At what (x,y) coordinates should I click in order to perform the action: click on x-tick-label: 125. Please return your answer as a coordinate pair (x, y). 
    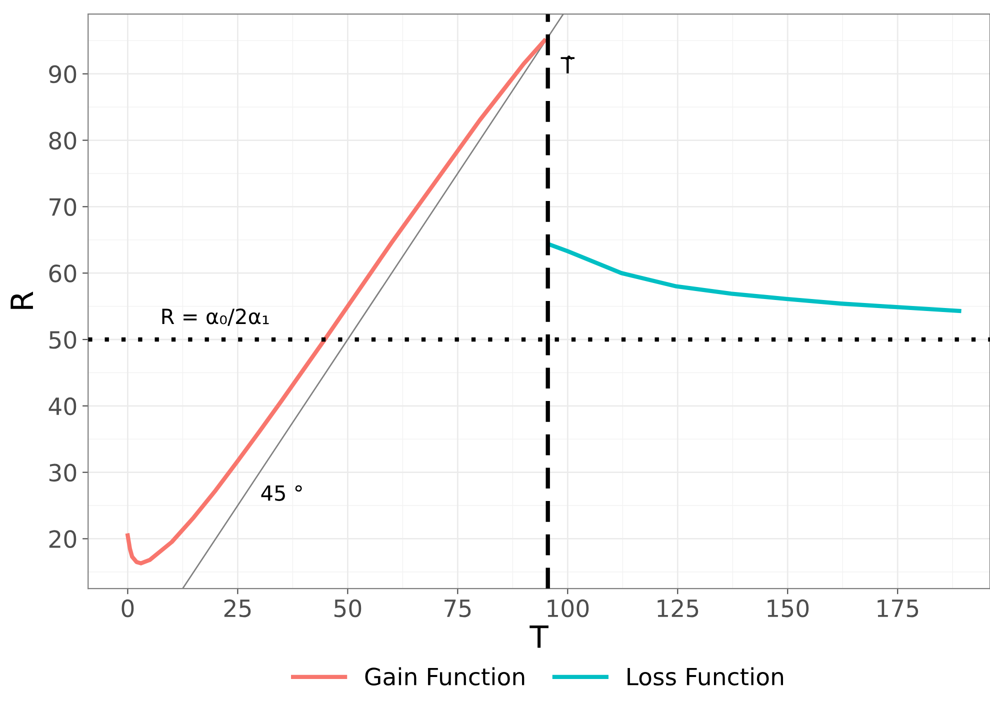
    Looking at the image, I should click on (678, 608).